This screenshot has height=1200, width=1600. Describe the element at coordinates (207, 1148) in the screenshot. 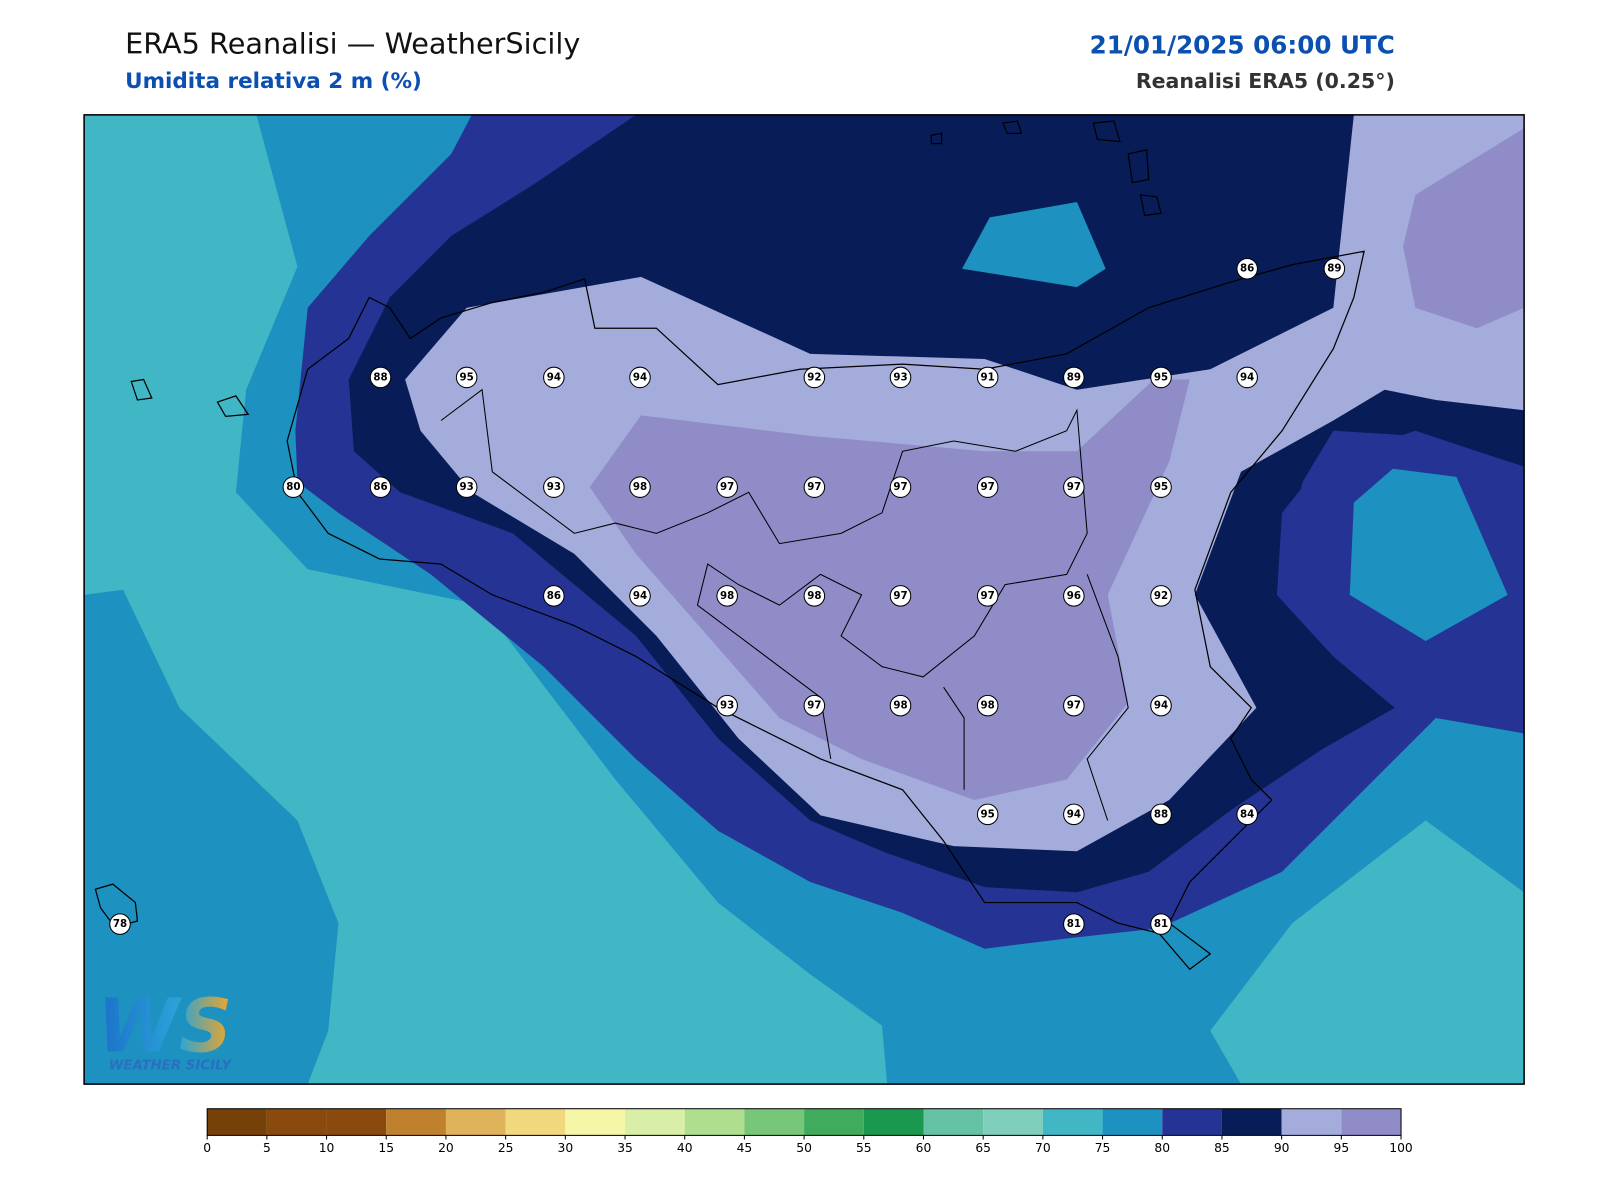

I see `colorbar-tick-label: 0` at that location.